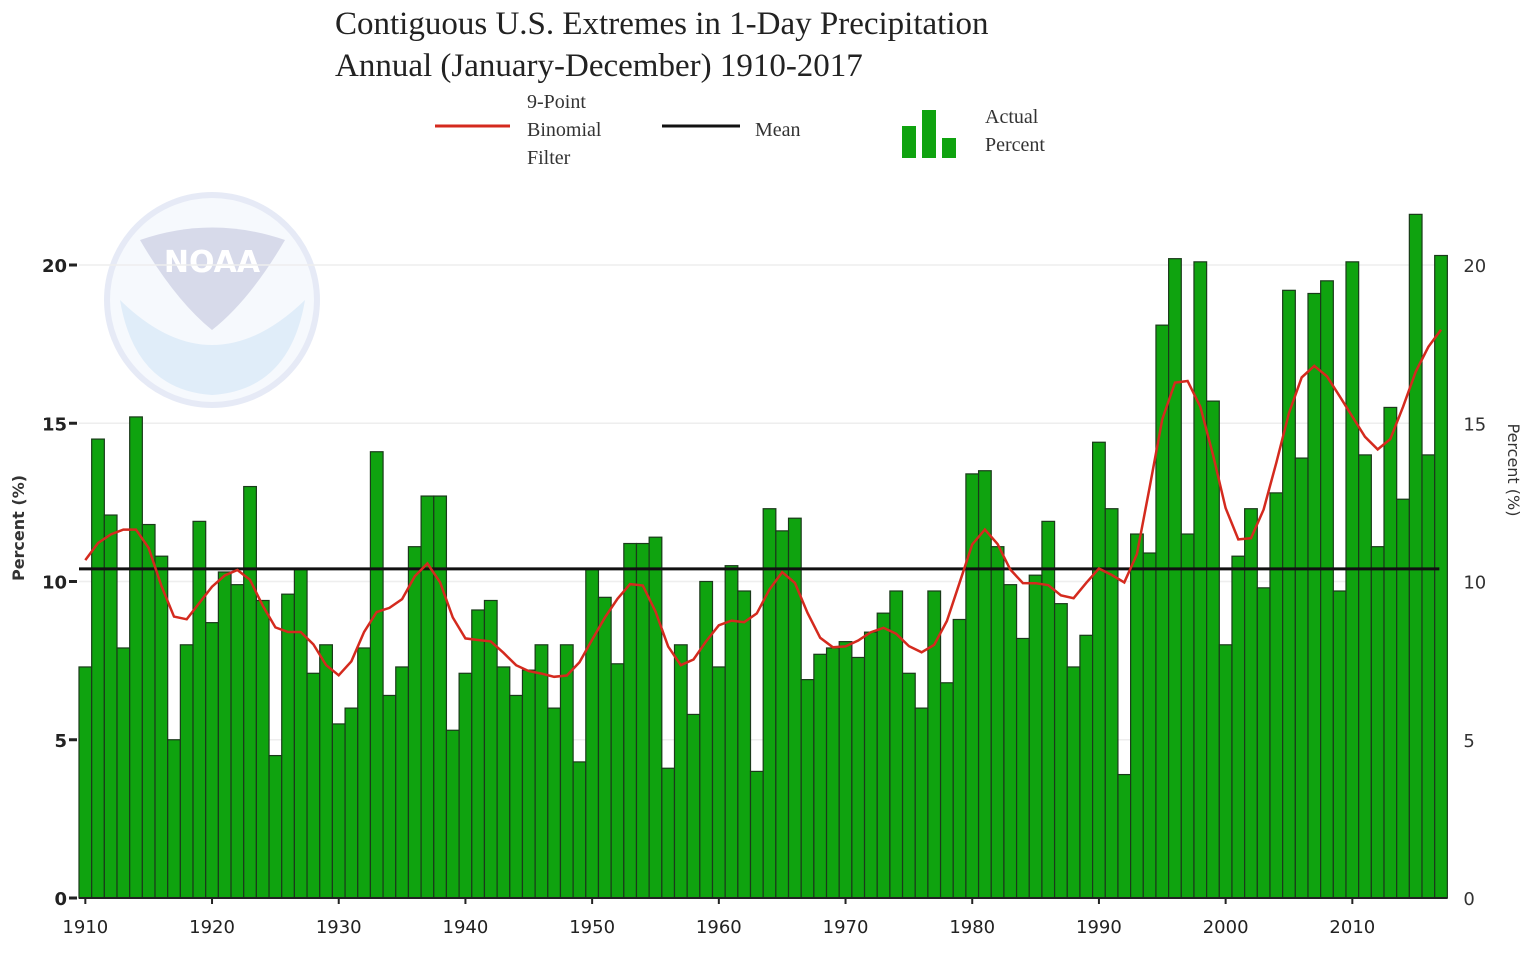 Image resolution: width=1540 pixels, height=962 pixels. I want to click on bar-1983, so click(1010, 741).